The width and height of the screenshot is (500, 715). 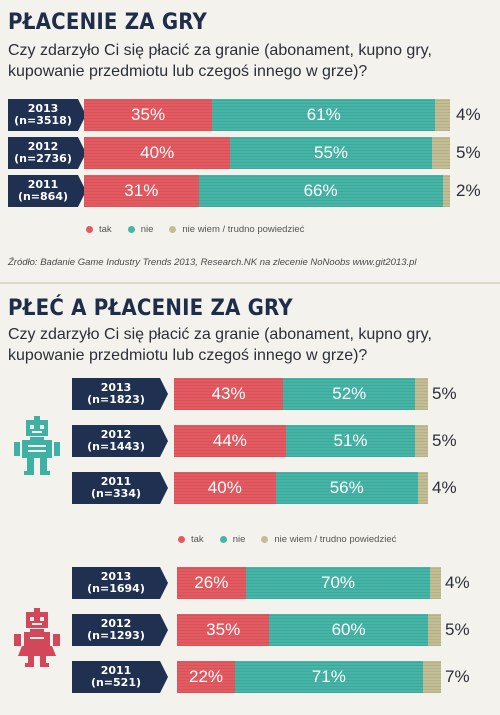 I want to click on year-label: 2012 (n=1443), so click(x=120, y=441).